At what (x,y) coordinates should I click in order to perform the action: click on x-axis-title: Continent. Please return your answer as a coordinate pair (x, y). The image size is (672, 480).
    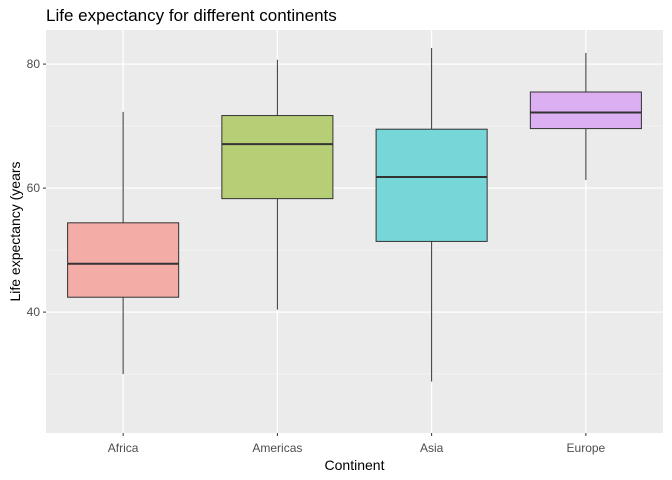
    Looking at the image, I should click on (355, 465).